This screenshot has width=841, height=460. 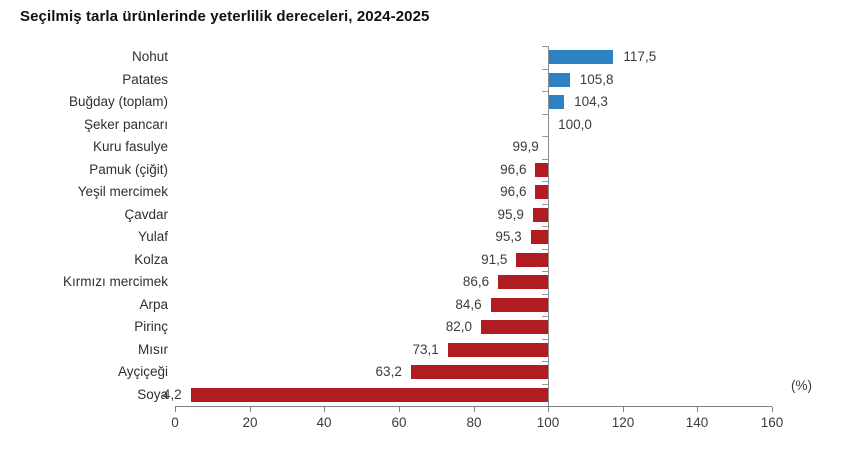 What do you see at coordinates (596, 79) in the screenshot?
I see `value-label: 105,8` at bounding box center [596, 79].